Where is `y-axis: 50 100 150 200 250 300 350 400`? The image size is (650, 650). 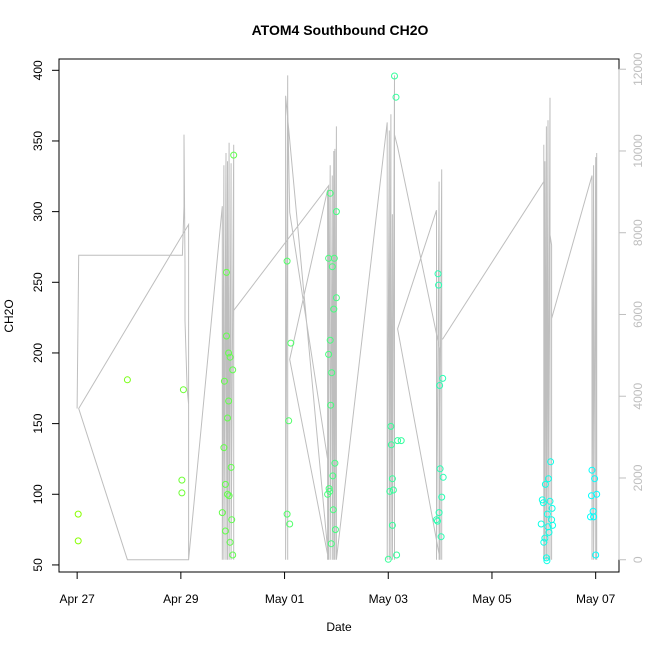
y-axis: 50 100 150 200 250 300 350 400 is located at coordinates (45, 316).